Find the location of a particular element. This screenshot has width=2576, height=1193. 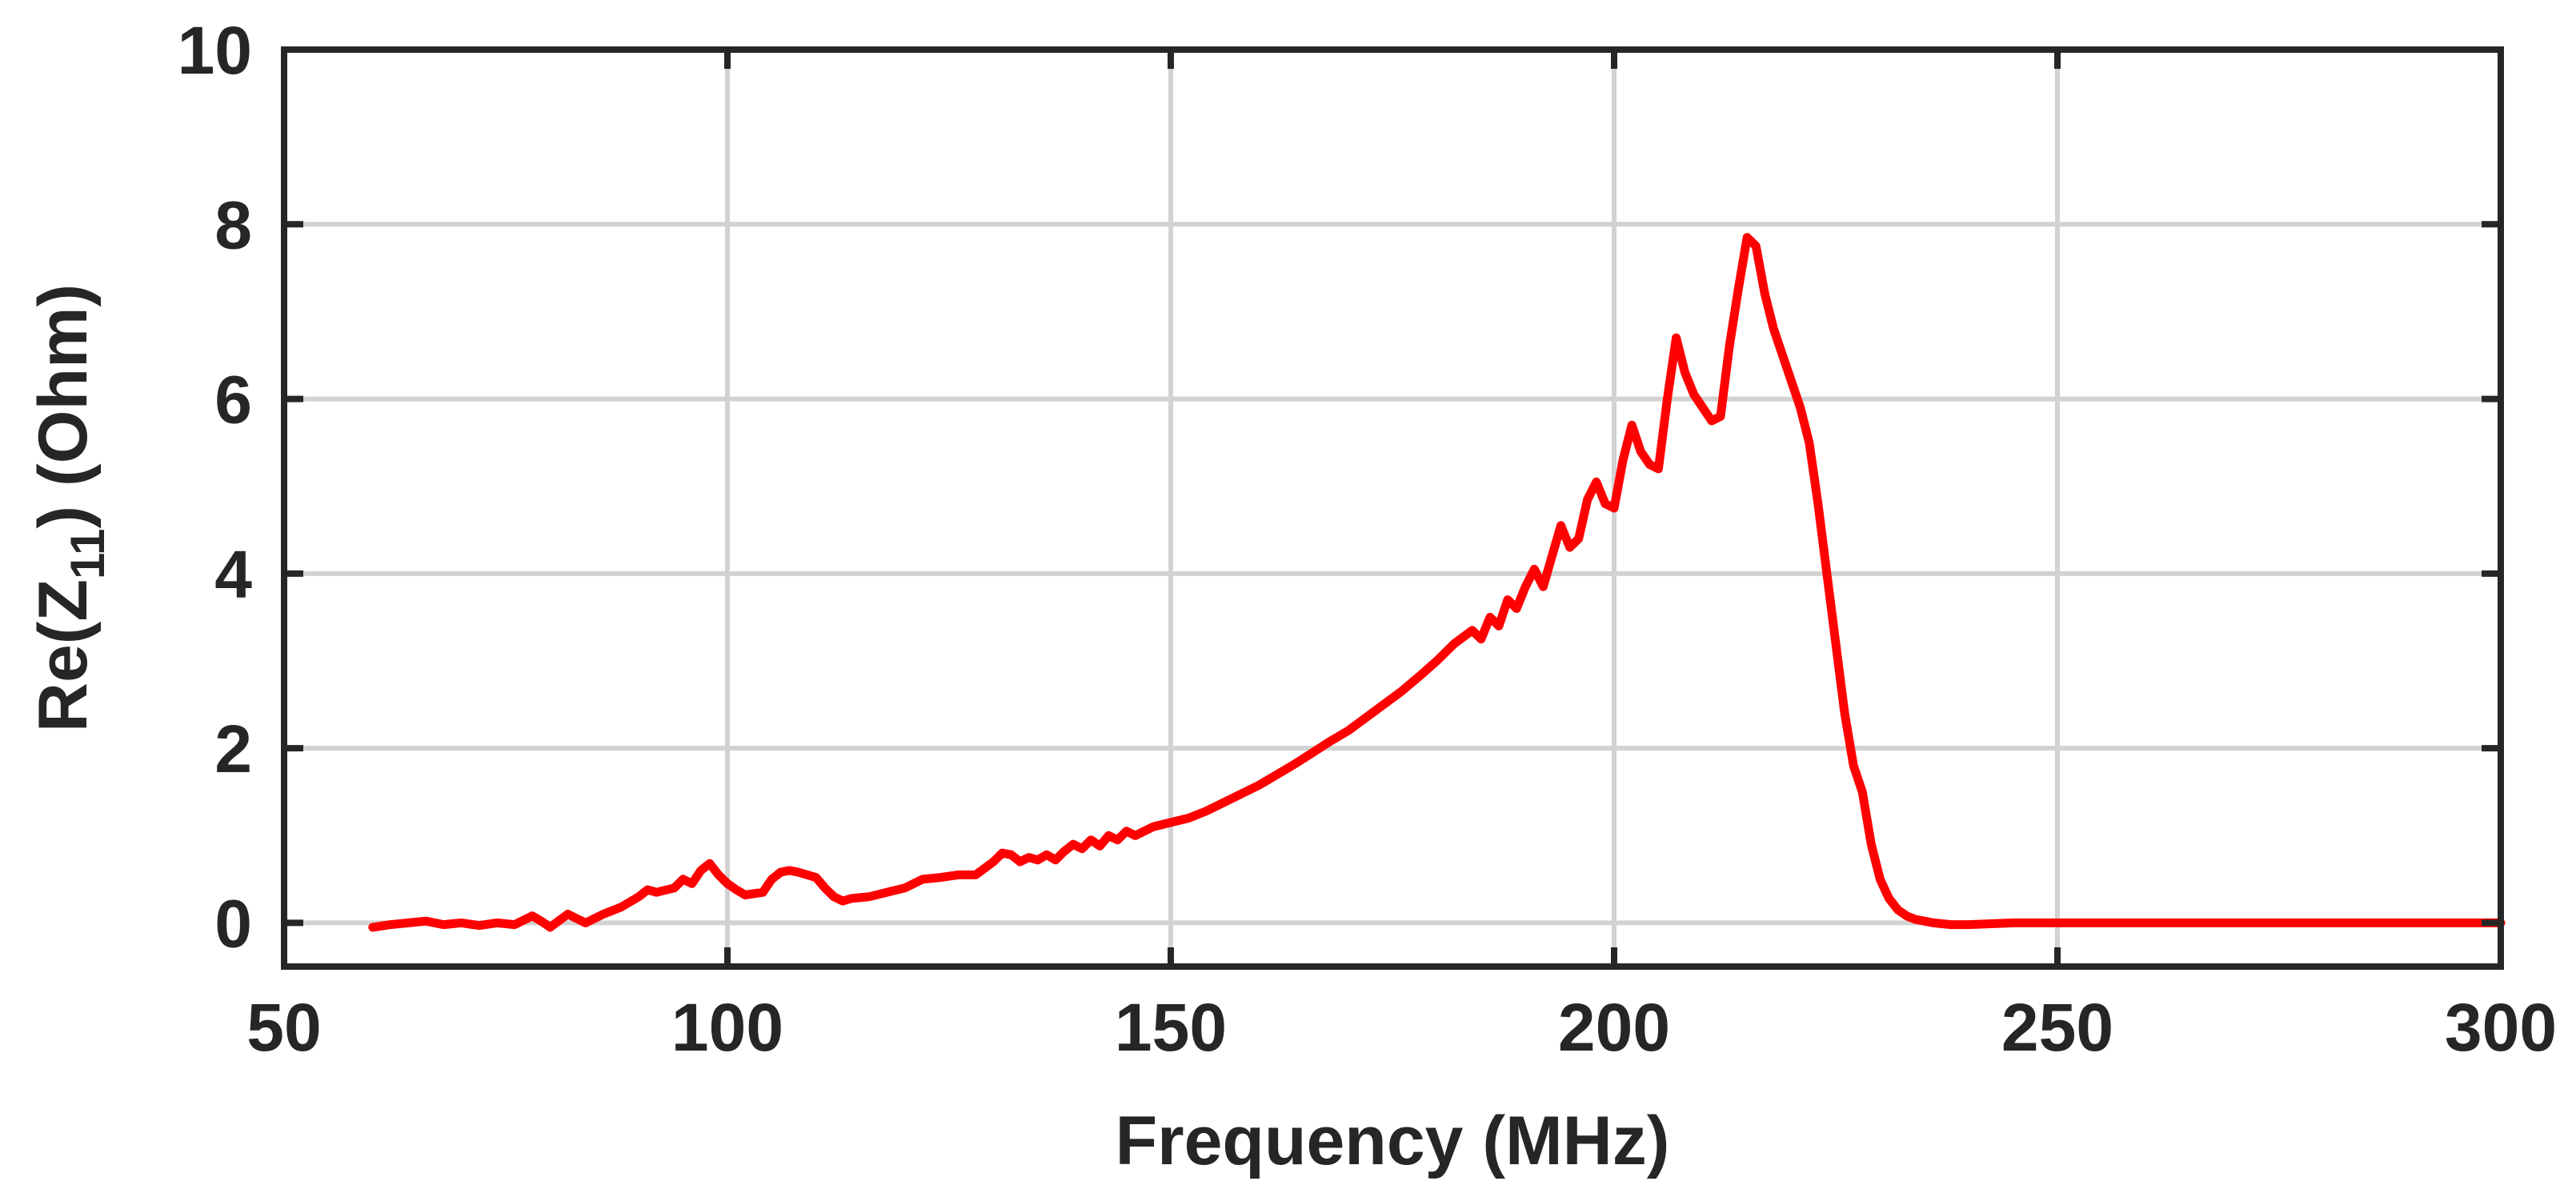

x-tick-label: 100 is located at coordinates (727, 1027).